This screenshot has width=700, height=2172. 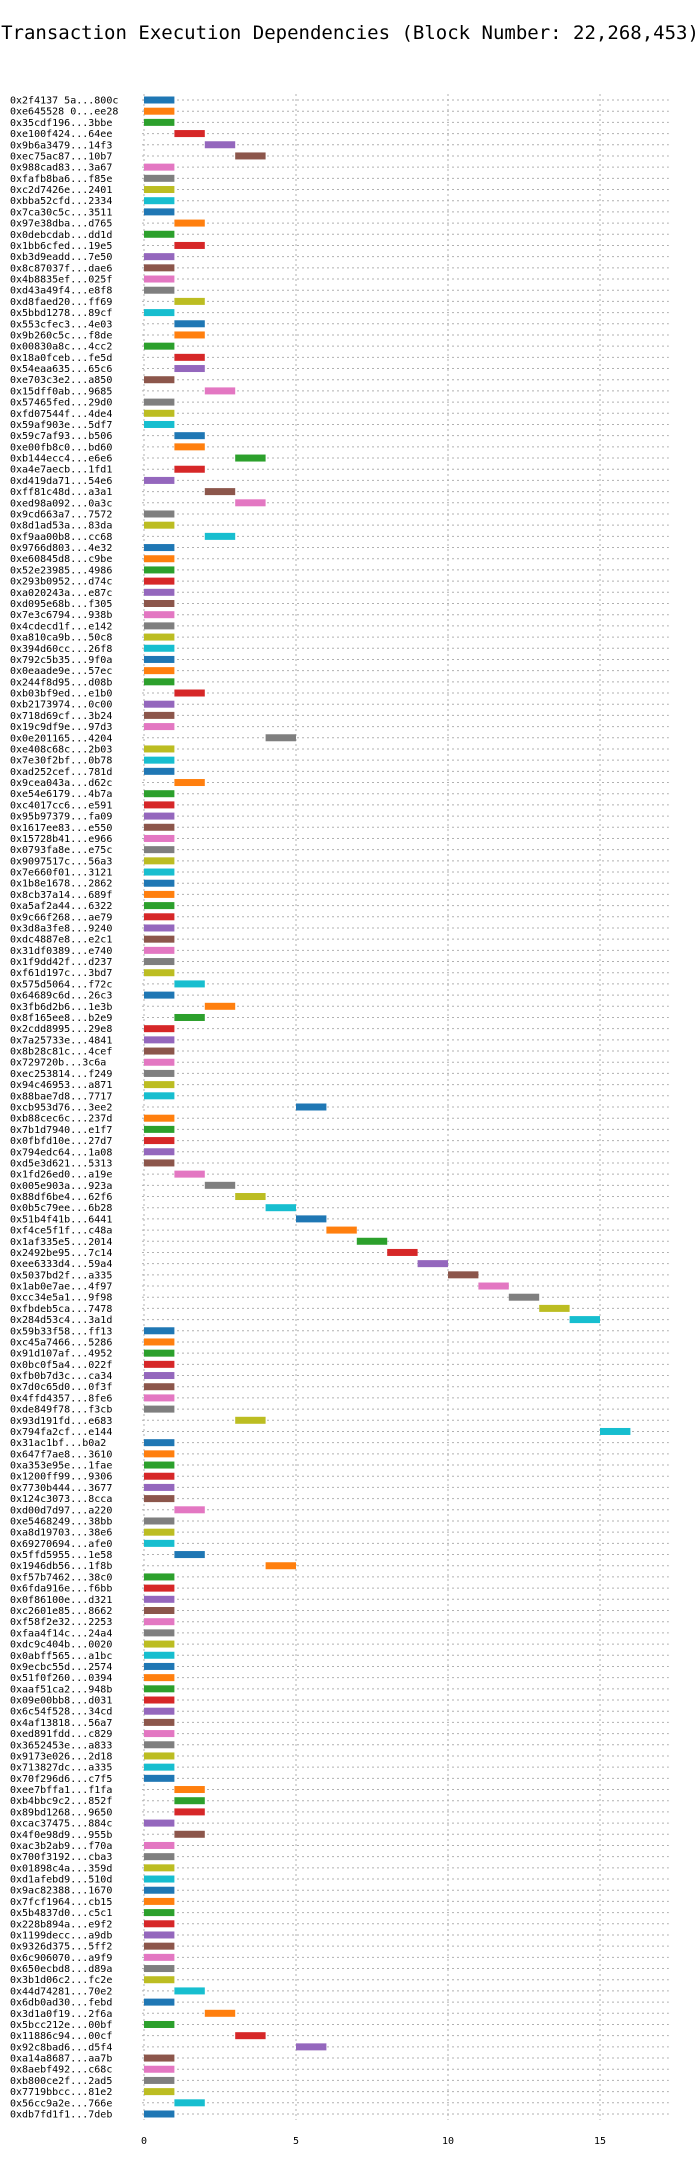 I want to click on tx-hash-label: 0xdc4887e8...e2c1, so click(x=61, y=940).